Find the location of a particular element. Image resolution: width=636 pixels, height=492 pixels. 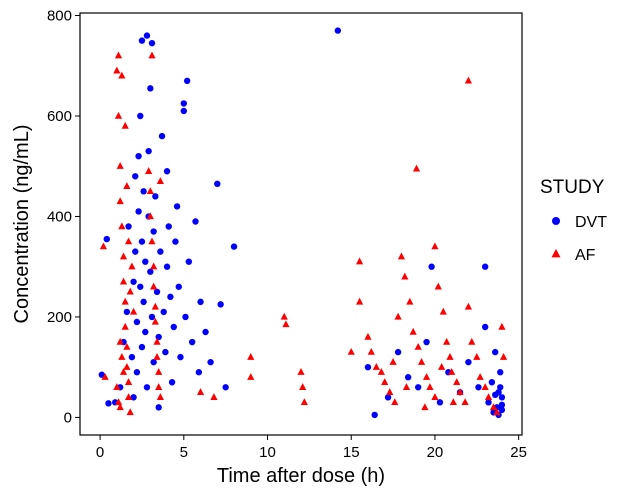

x-axis-title: Time after dose (h) is located at coordinates (301, 476).